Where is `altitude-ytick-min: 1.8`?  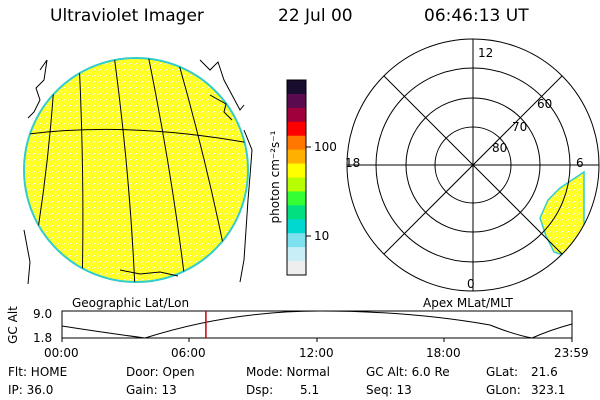
altitude-ytick-min: 1.8 is located at coordinates (43, 338).